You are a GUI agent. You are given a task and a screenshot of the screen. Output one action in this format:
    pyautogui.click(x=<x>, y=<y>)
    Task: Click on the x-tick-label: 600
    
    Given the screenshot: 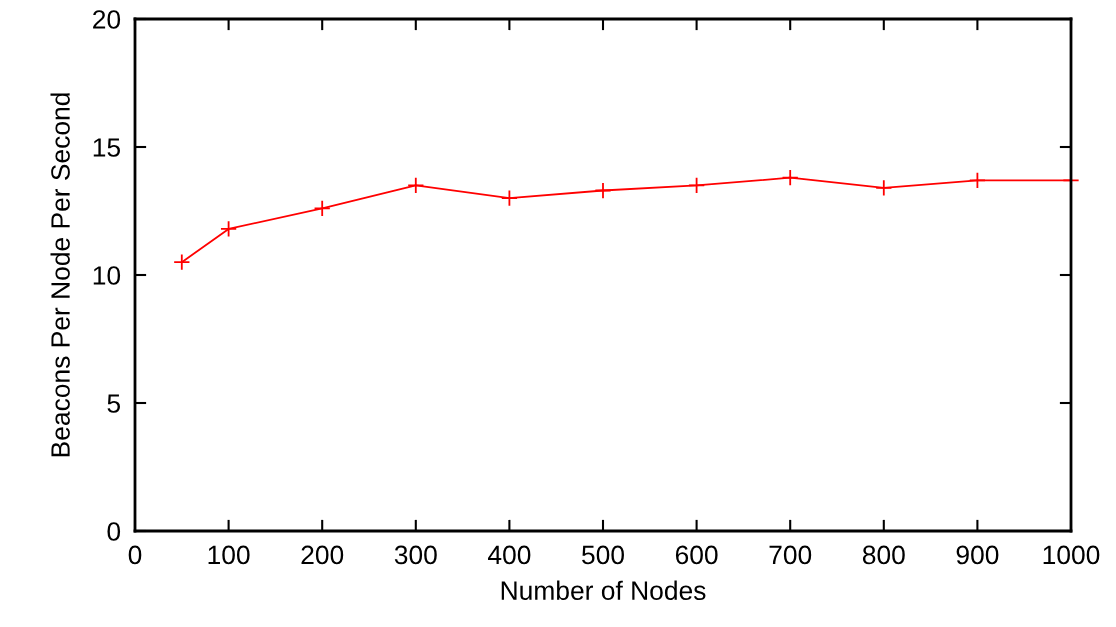 What is the action you would take?
    pyautogui.click(x=696, y=555)
    